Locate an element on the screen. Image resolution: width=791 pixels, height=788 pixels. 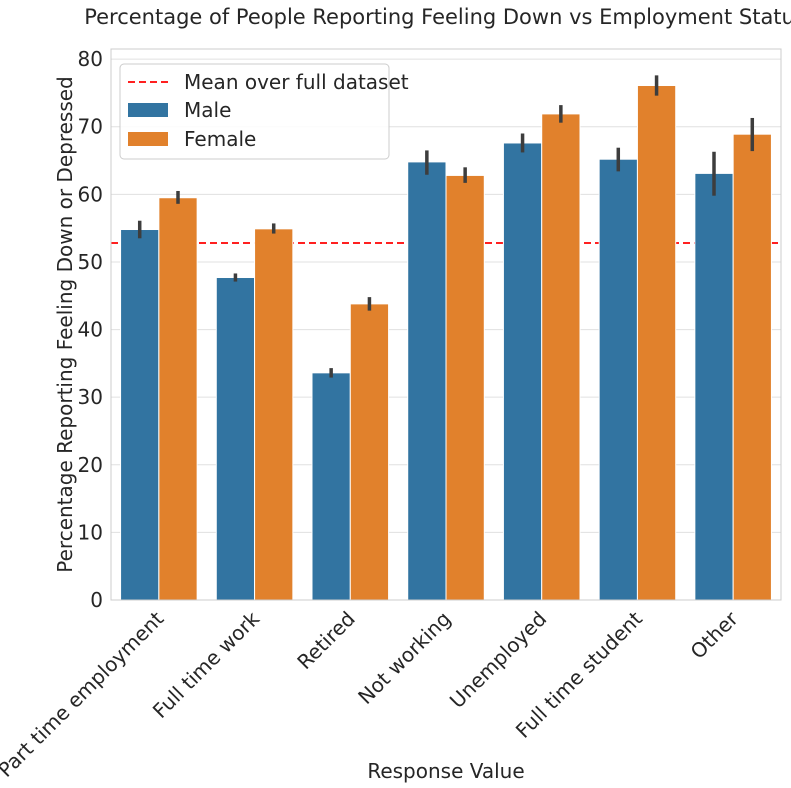
legend-label-mean: Mean over full dataset is located at coordinates (296, 82).